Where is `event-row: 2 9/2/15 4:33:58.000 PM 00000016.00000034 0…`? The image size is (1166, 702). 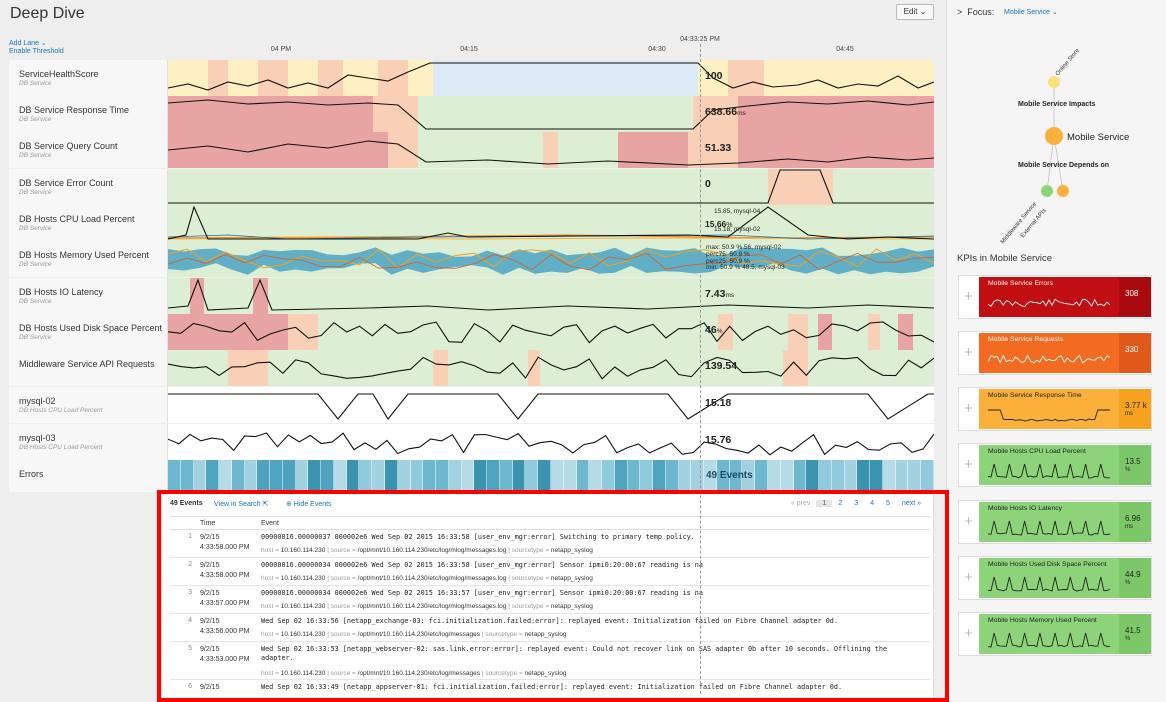 event-row: 2 9/2/15 4:33:58.000 PM 00000016.00000034 0… is located at coordinates (550, 572).